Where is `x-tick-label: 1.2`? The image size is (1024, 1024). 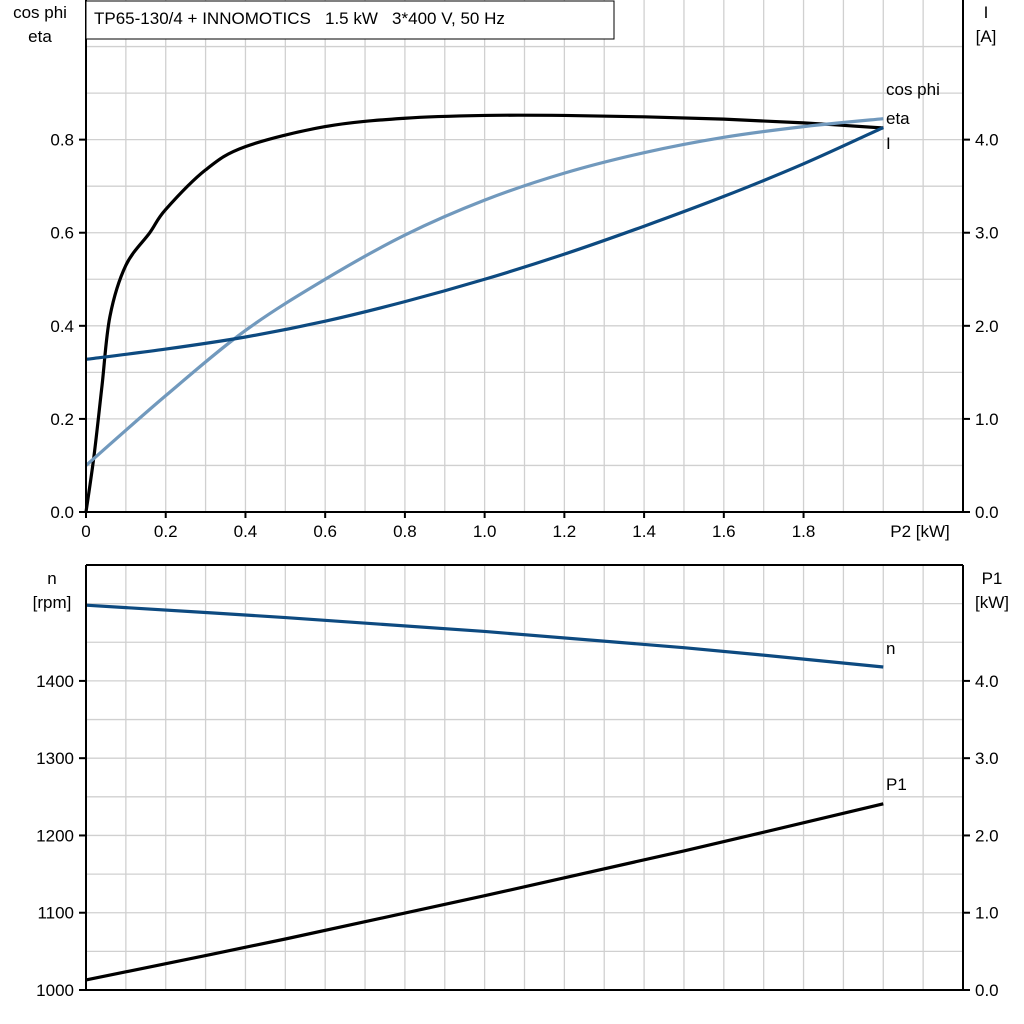
x-tick-label: 1.2 is located at coordinates (565, 531).